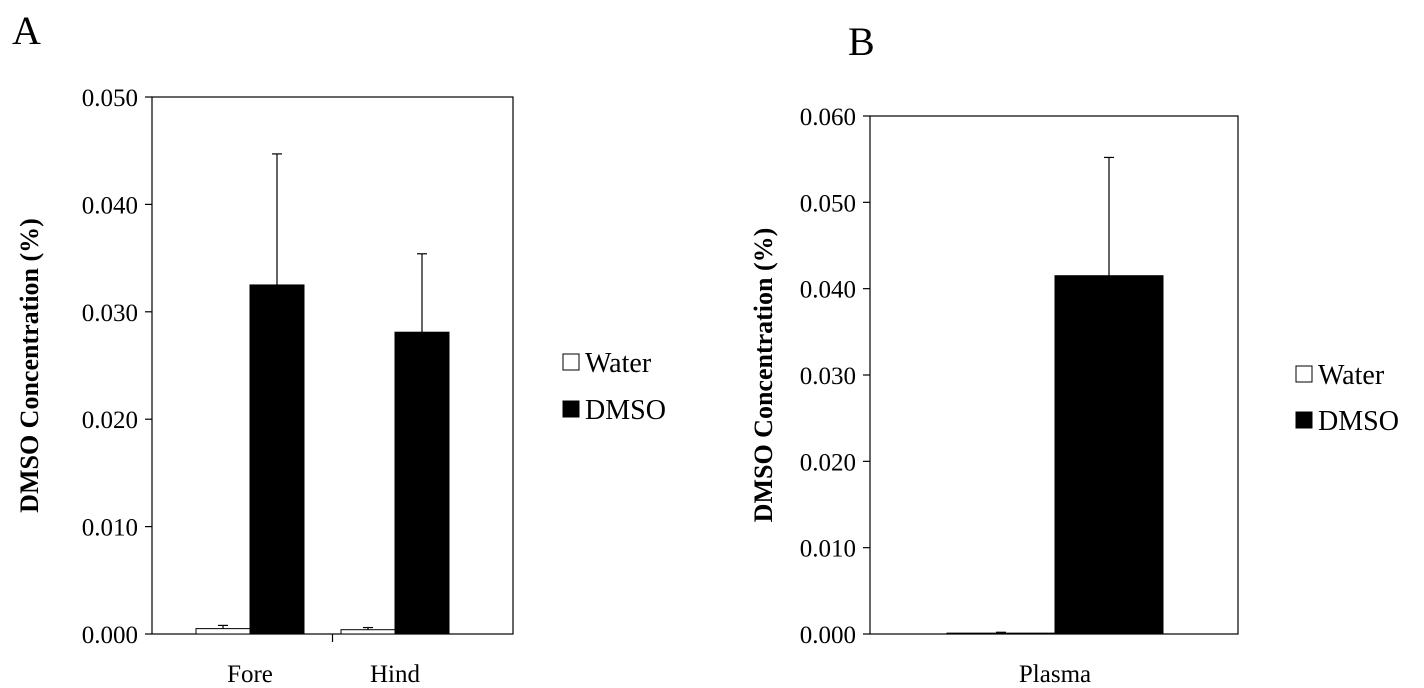 The height and width of the screenshot is (688, 1424). I want to click on panel-label: B, so click(861, 41).